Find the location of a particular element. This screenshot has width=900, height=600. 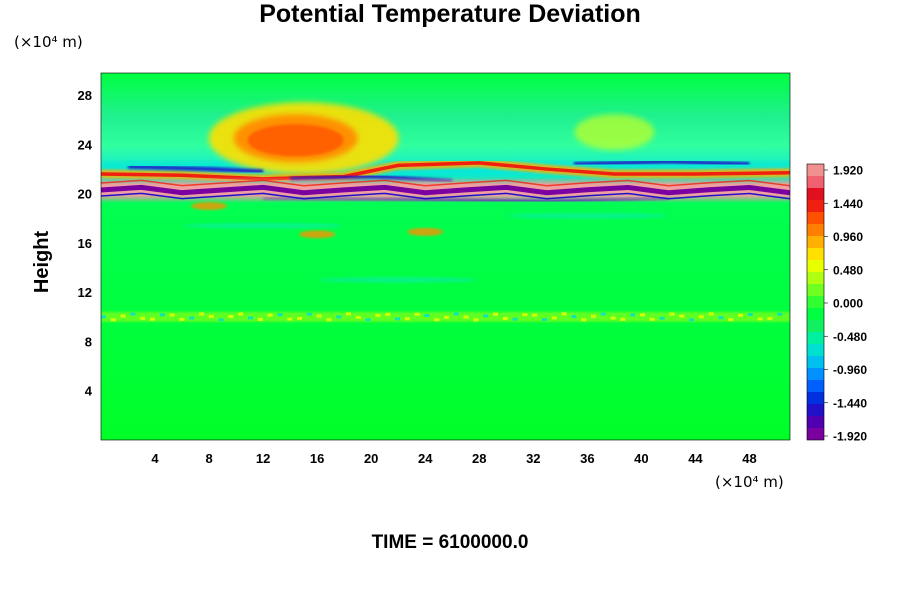

x-tick-label: 36 is located at coordinates (587, 458).